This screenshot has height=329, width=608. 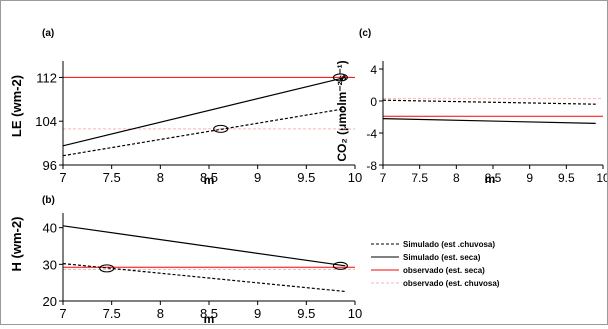 What do you see at coordinates (365, 33) in the screenshot?
I see `panel-label-c: (c)` at bounding box center [365, 33].